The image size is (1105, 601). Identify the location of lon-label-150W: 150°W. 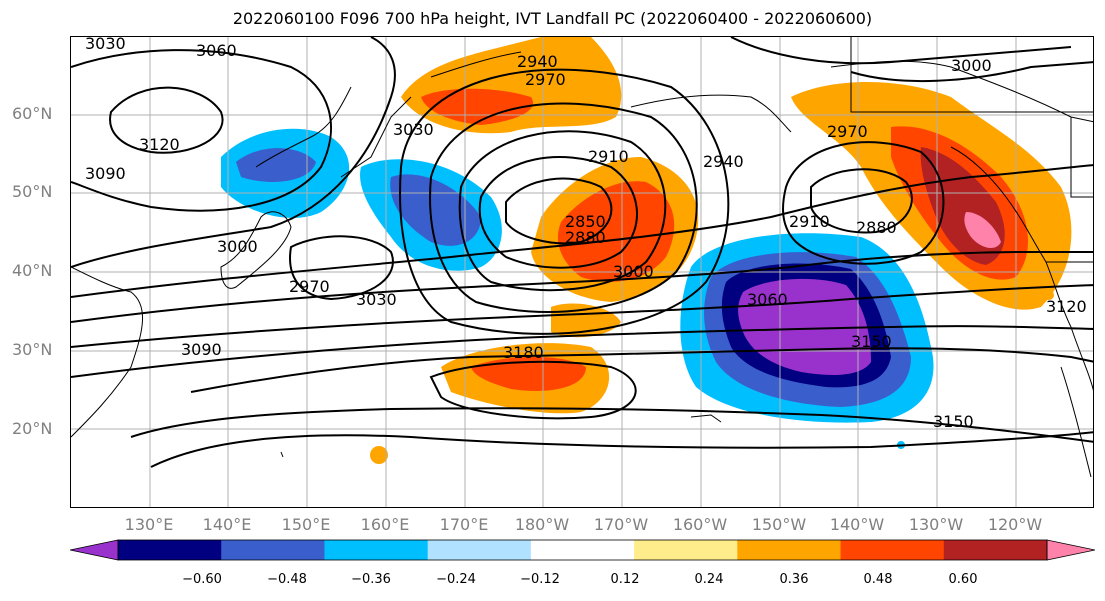
(779, 524).